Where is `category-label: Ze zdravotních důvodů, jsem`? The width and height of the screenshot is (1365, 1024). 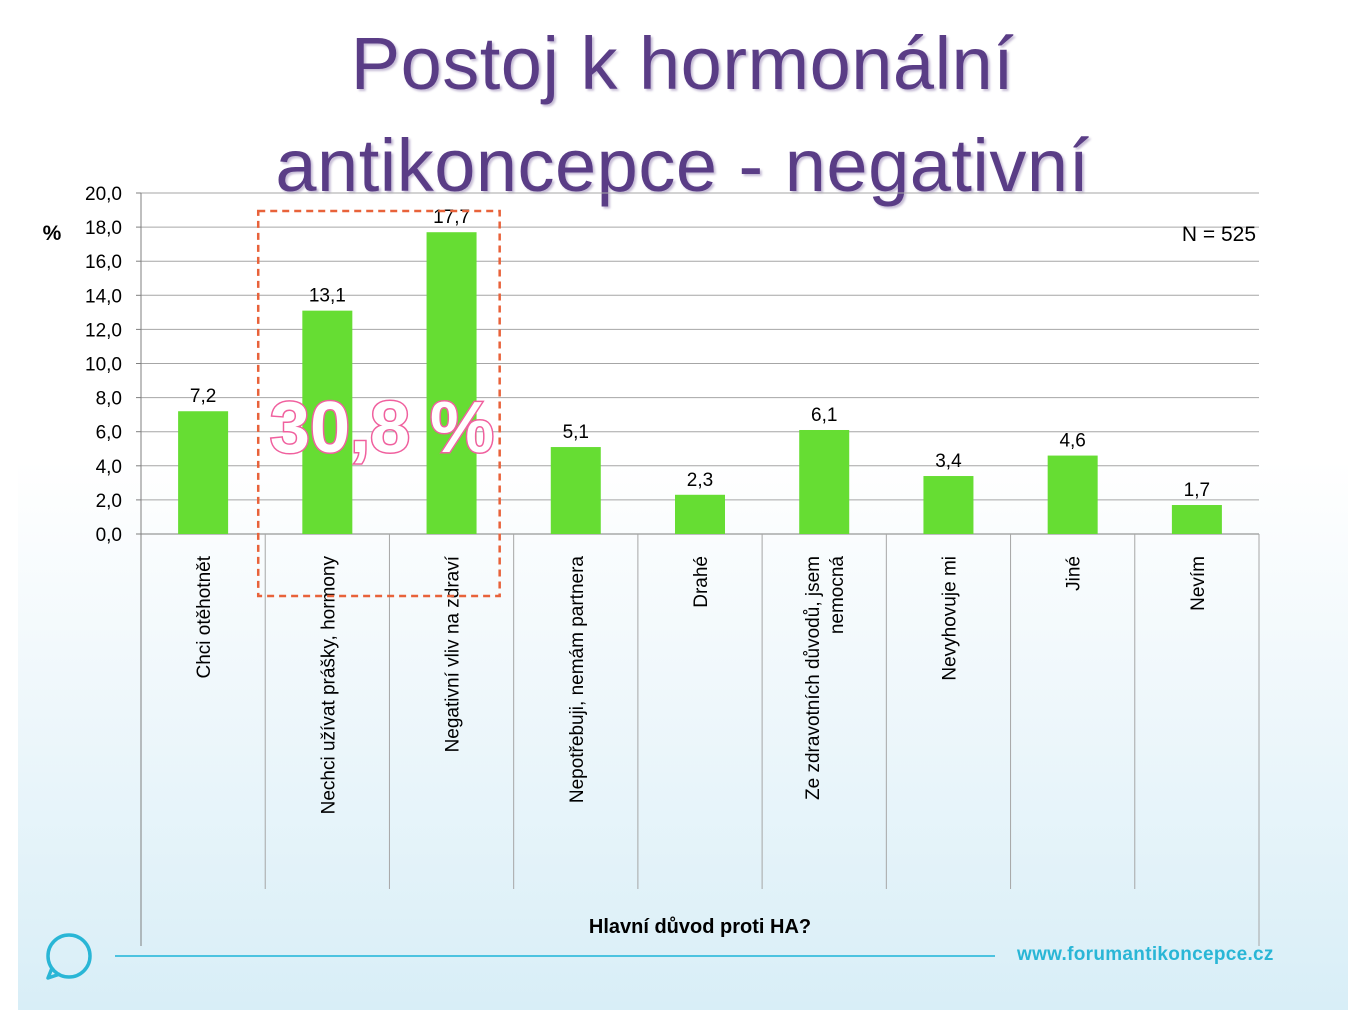
category-label: Ze zdravotních důvodů, jsem is located at coordinates (813, 678).